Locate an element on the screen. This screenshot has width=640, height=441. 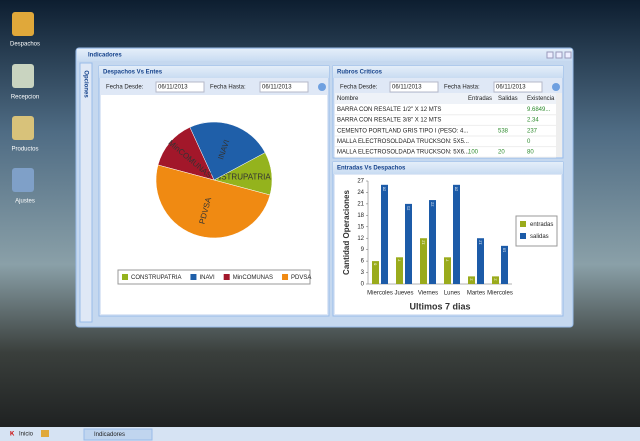
icon: Despachos is located at coordinates (25, 30).